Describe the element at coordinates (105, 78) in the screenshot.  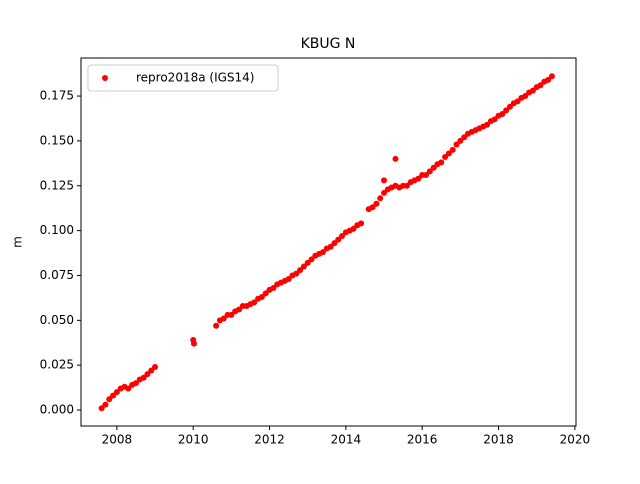
I see `legend-marker` at that location.